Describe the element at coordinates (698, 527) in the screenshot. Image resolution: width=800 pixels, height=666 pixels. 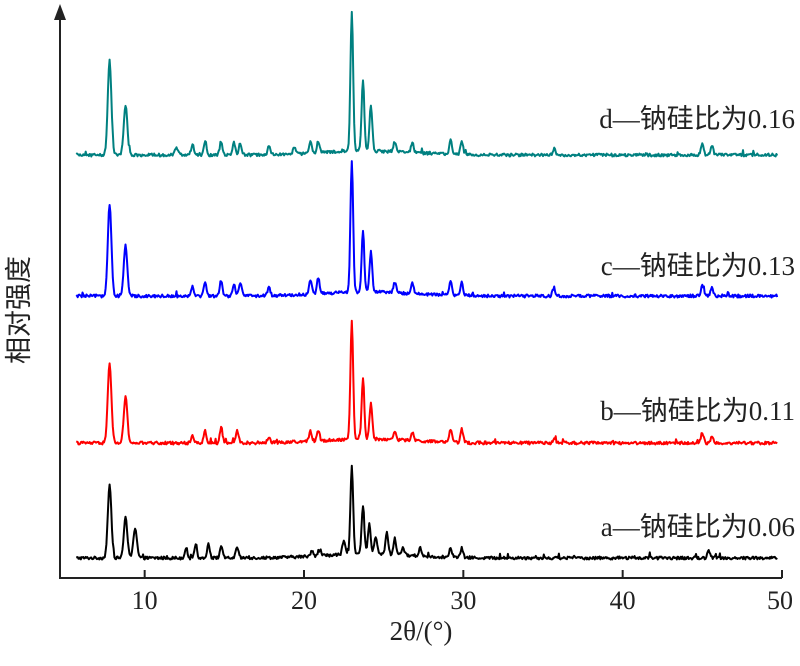
I see `series-label-a: a—钠硅比为0.06` at that location.